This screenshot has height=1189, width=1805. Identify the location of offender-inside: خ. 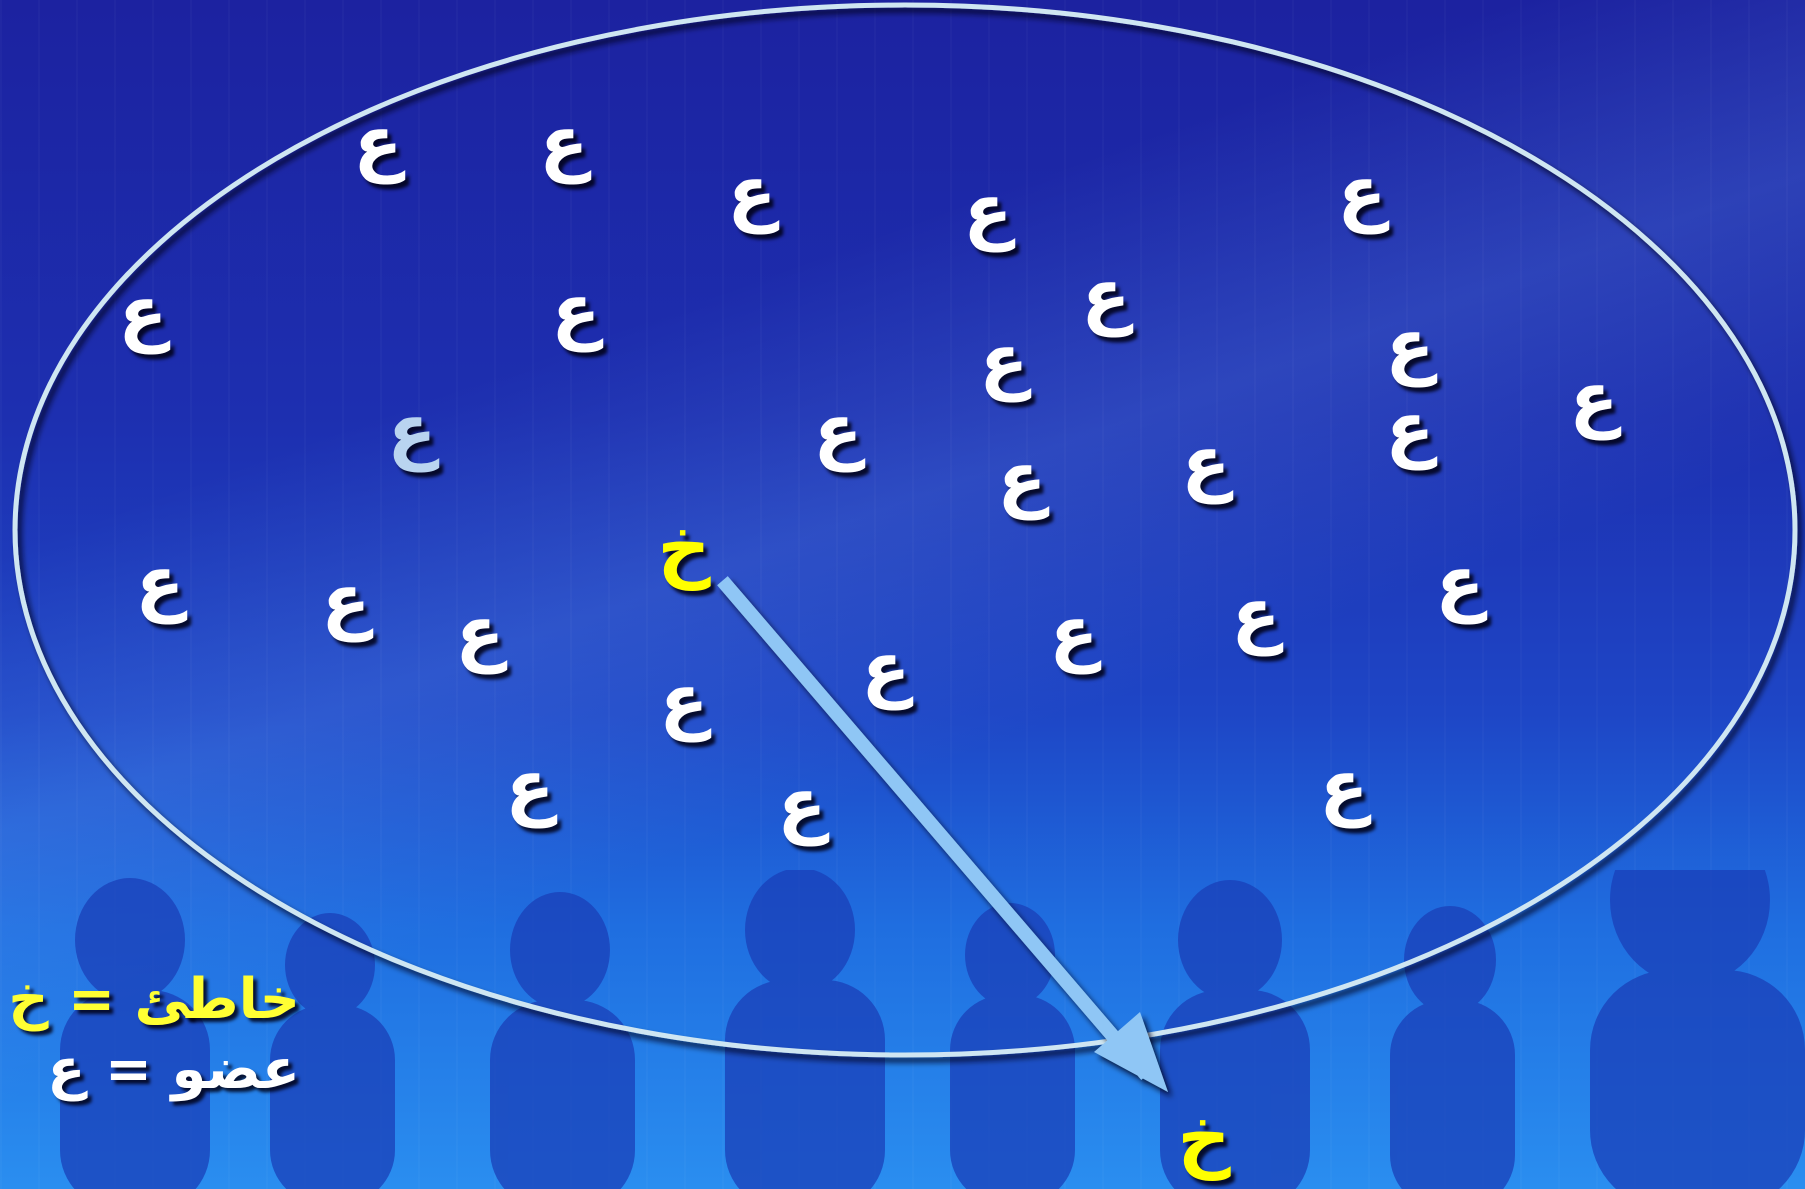
(684, 548).